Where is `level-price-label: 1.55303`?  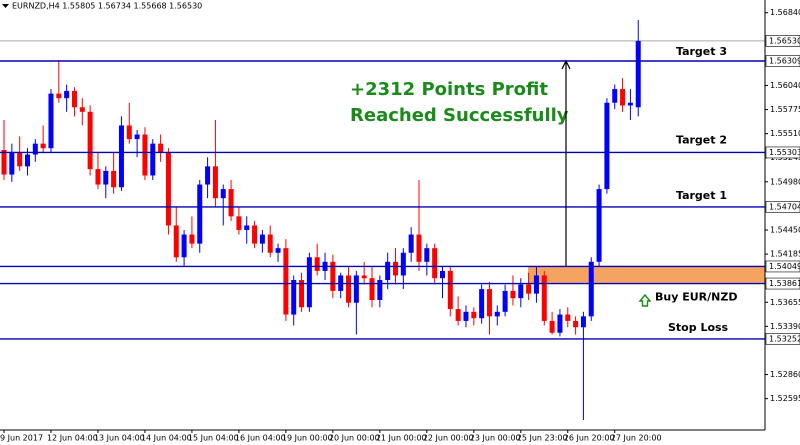
level-price-label: 1.55303 is located at coordinates (784, 152).